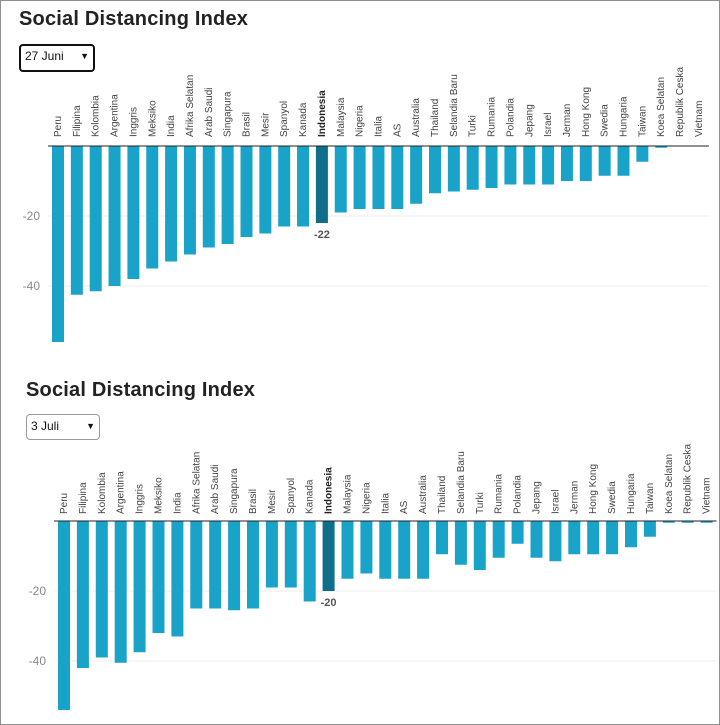  I want to click on bar-polandia, so click(517, 532).